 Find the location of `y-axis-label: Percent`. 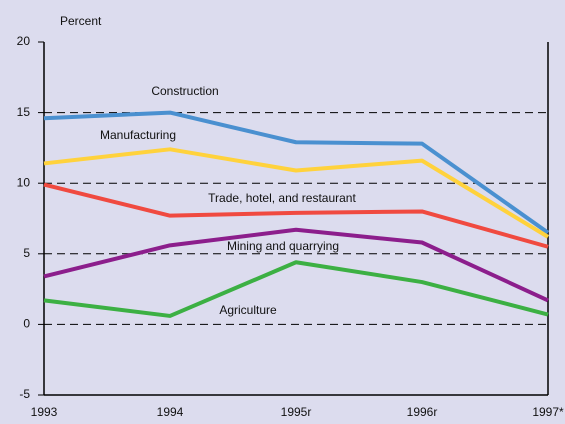

y-axis-label: Percent is located at coordinates (81, 21).